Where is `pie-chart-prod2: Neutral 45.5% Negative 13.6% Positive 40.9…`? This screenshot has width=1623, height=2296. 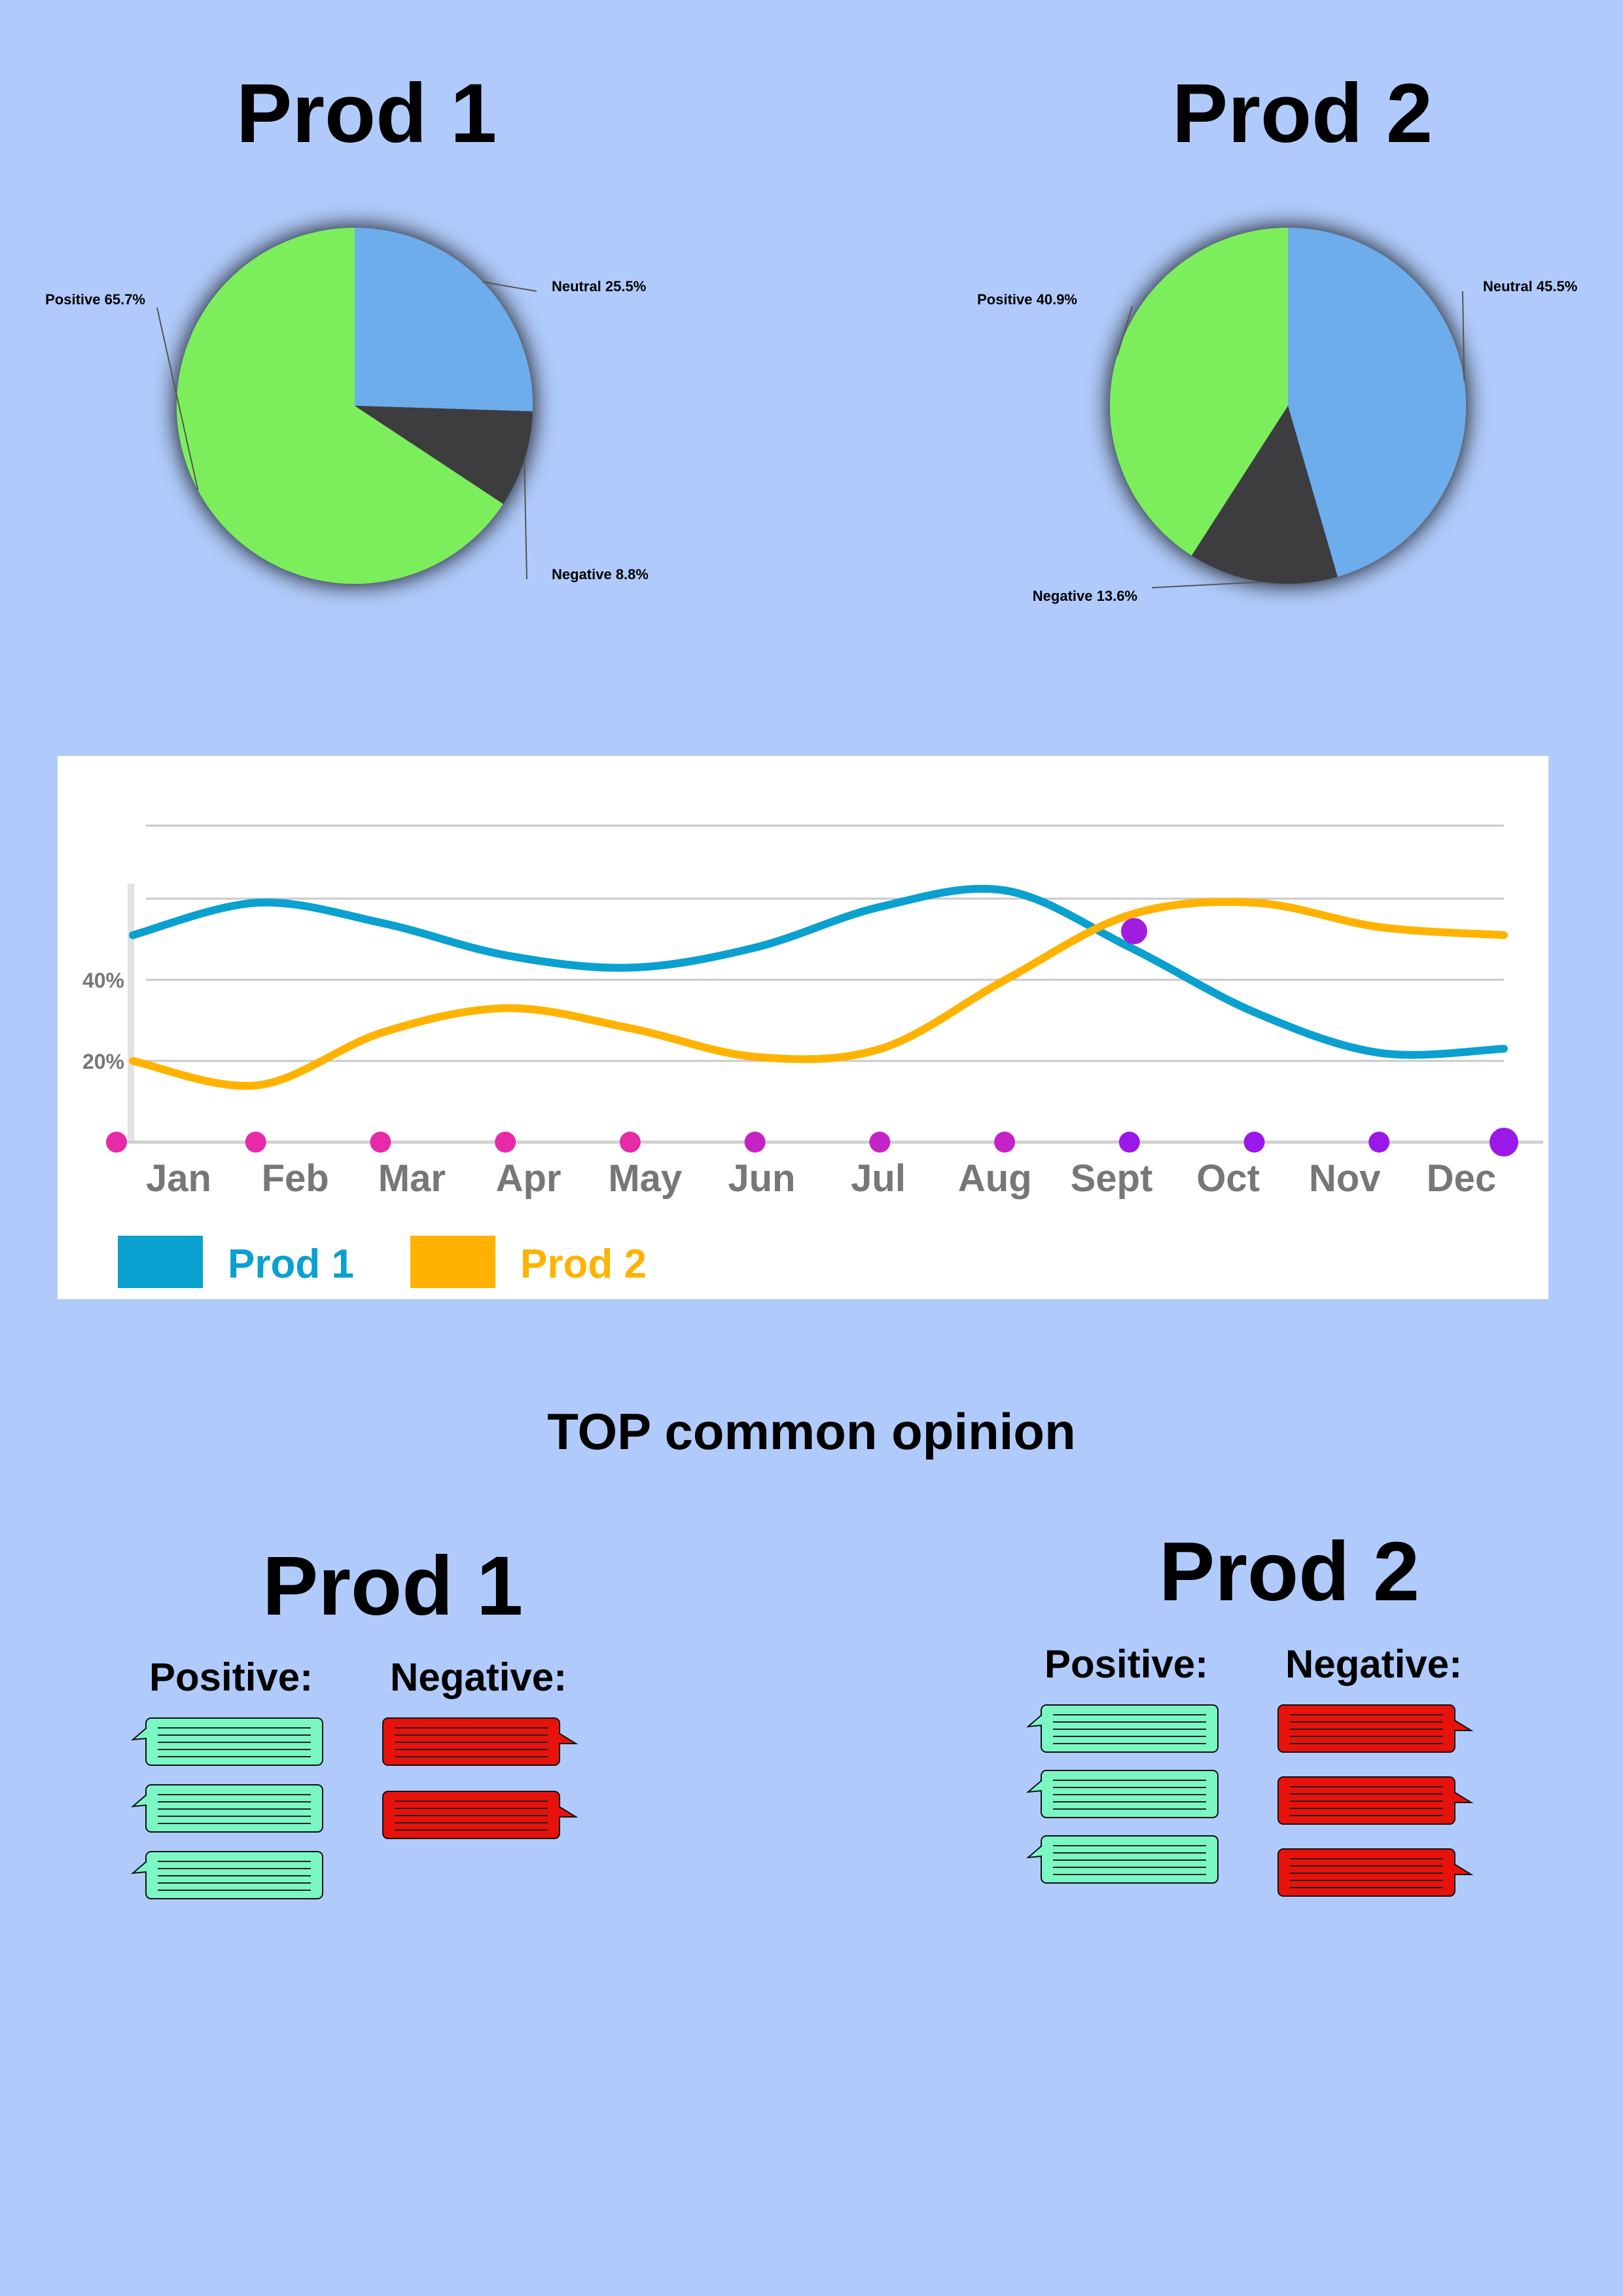 pie-chart-prod2: Neutral 45.5% Negative 13.6% Positive 40.9… is located at coordinates (1277, 416).